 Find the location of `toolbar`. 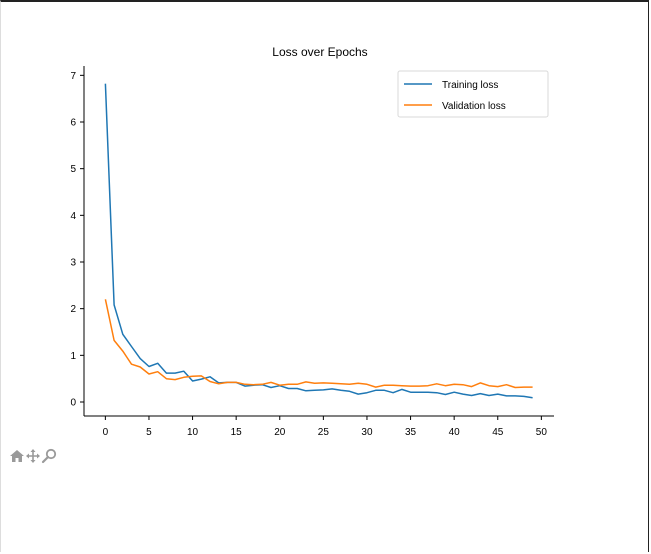

toolbar is located at coordinates (33, 456).